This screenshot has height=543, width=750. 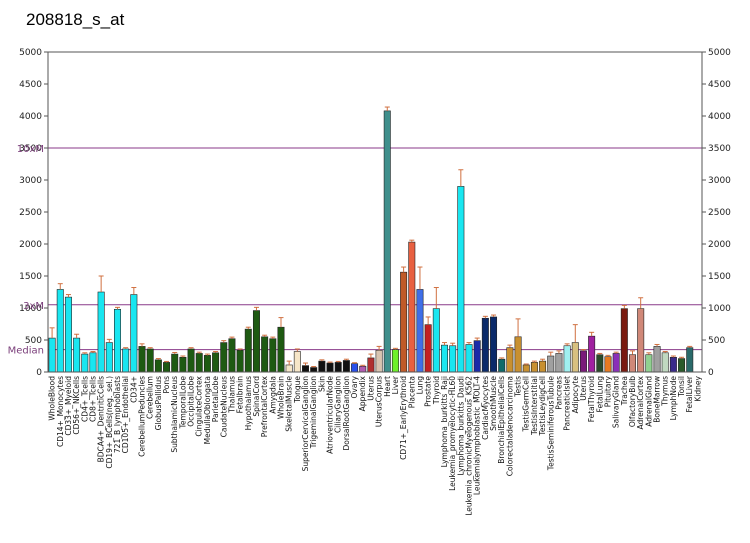 I want to click on x-tick-label: BDCA4+_DentriticCells, so click(x=101, y=419).